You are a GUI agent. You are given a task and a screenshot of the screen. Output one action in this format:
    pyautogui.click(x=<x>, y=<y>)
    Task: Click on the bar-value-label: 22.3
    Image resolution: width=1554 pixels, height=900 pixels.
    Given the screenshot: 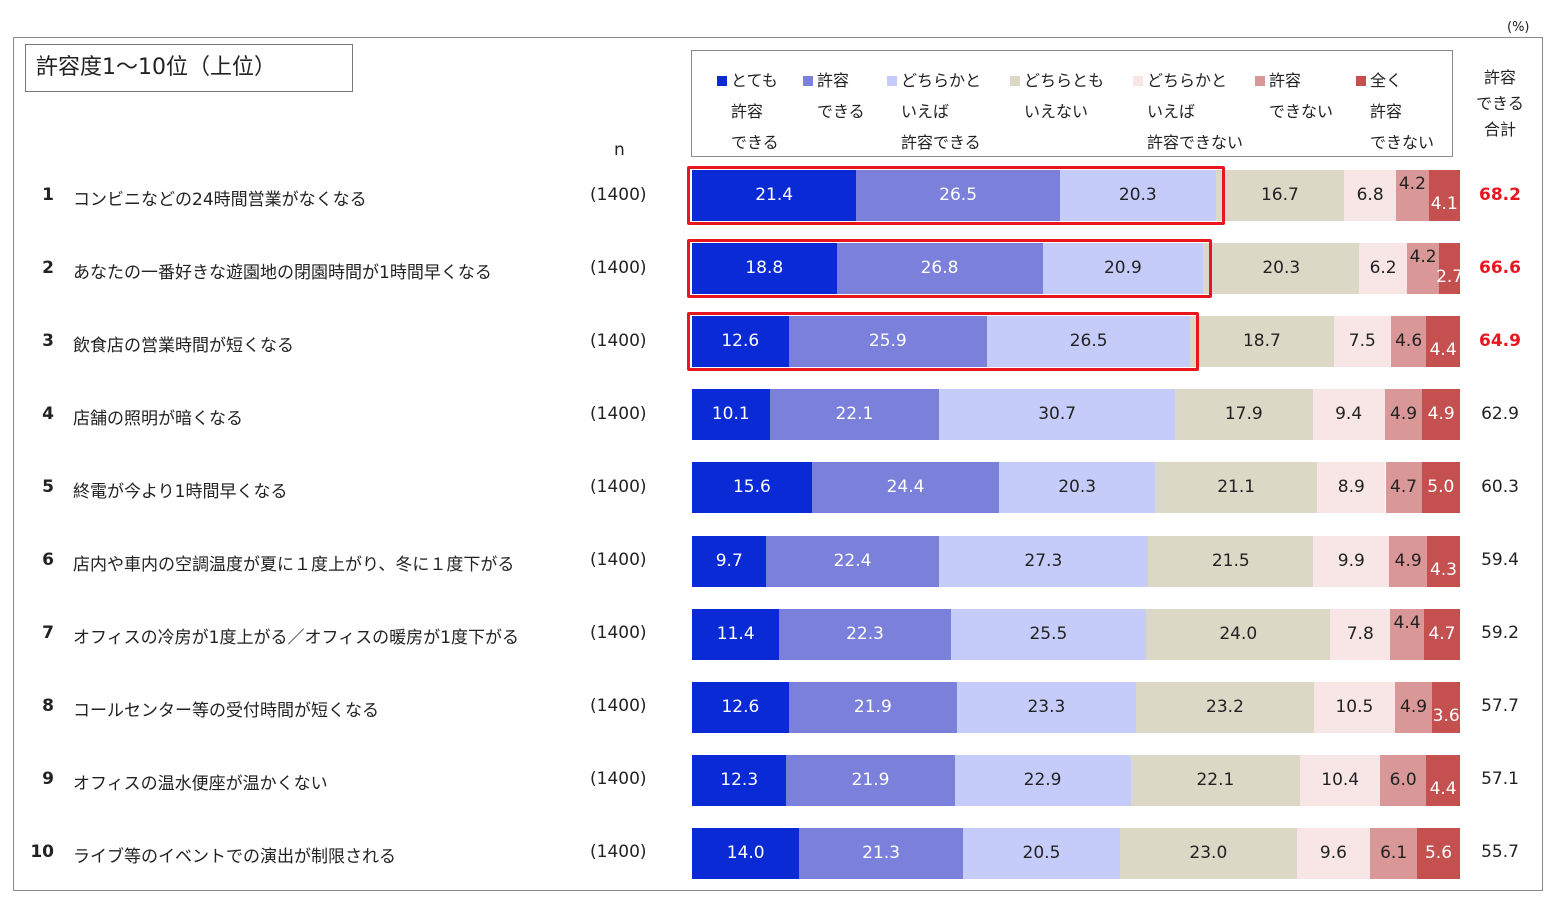 What is the action you would take?
    pyautogui.click(x=865, y=633)
    